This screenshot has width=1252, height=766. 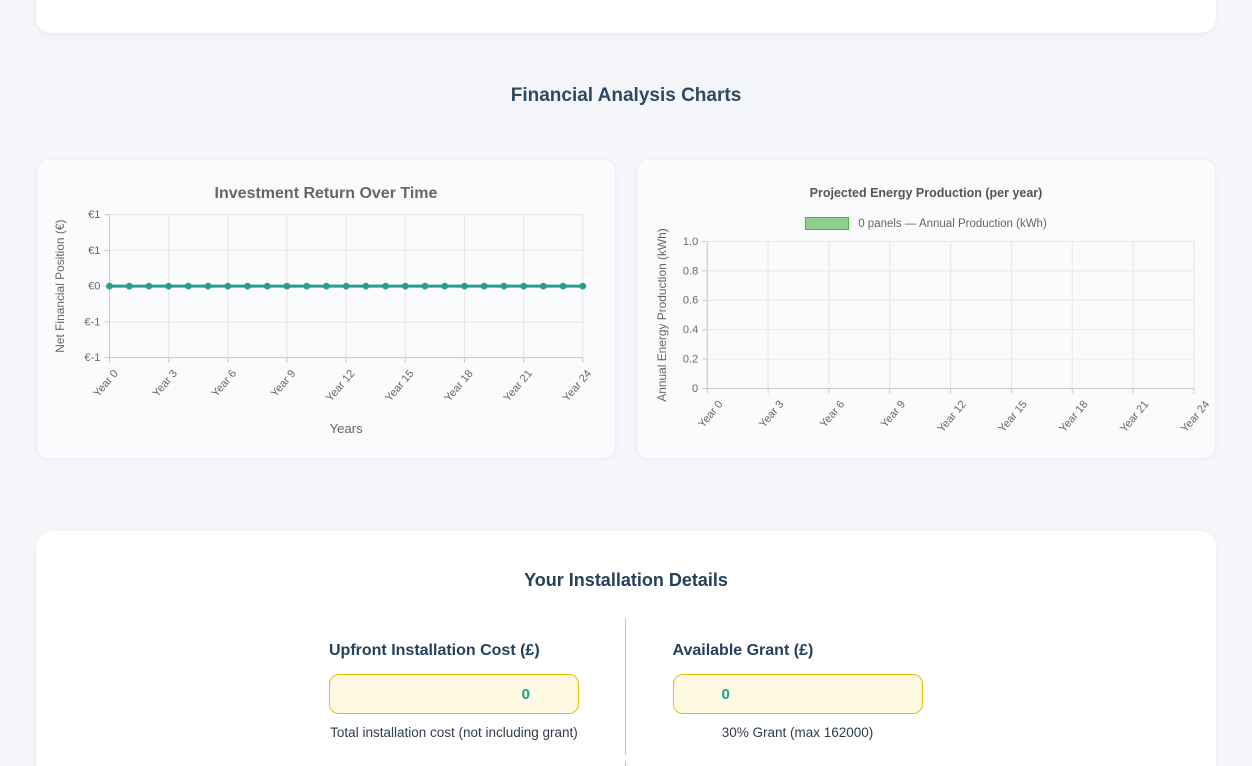 I want to click on y-tick-label: 0.4, so click(x=690, y=330).